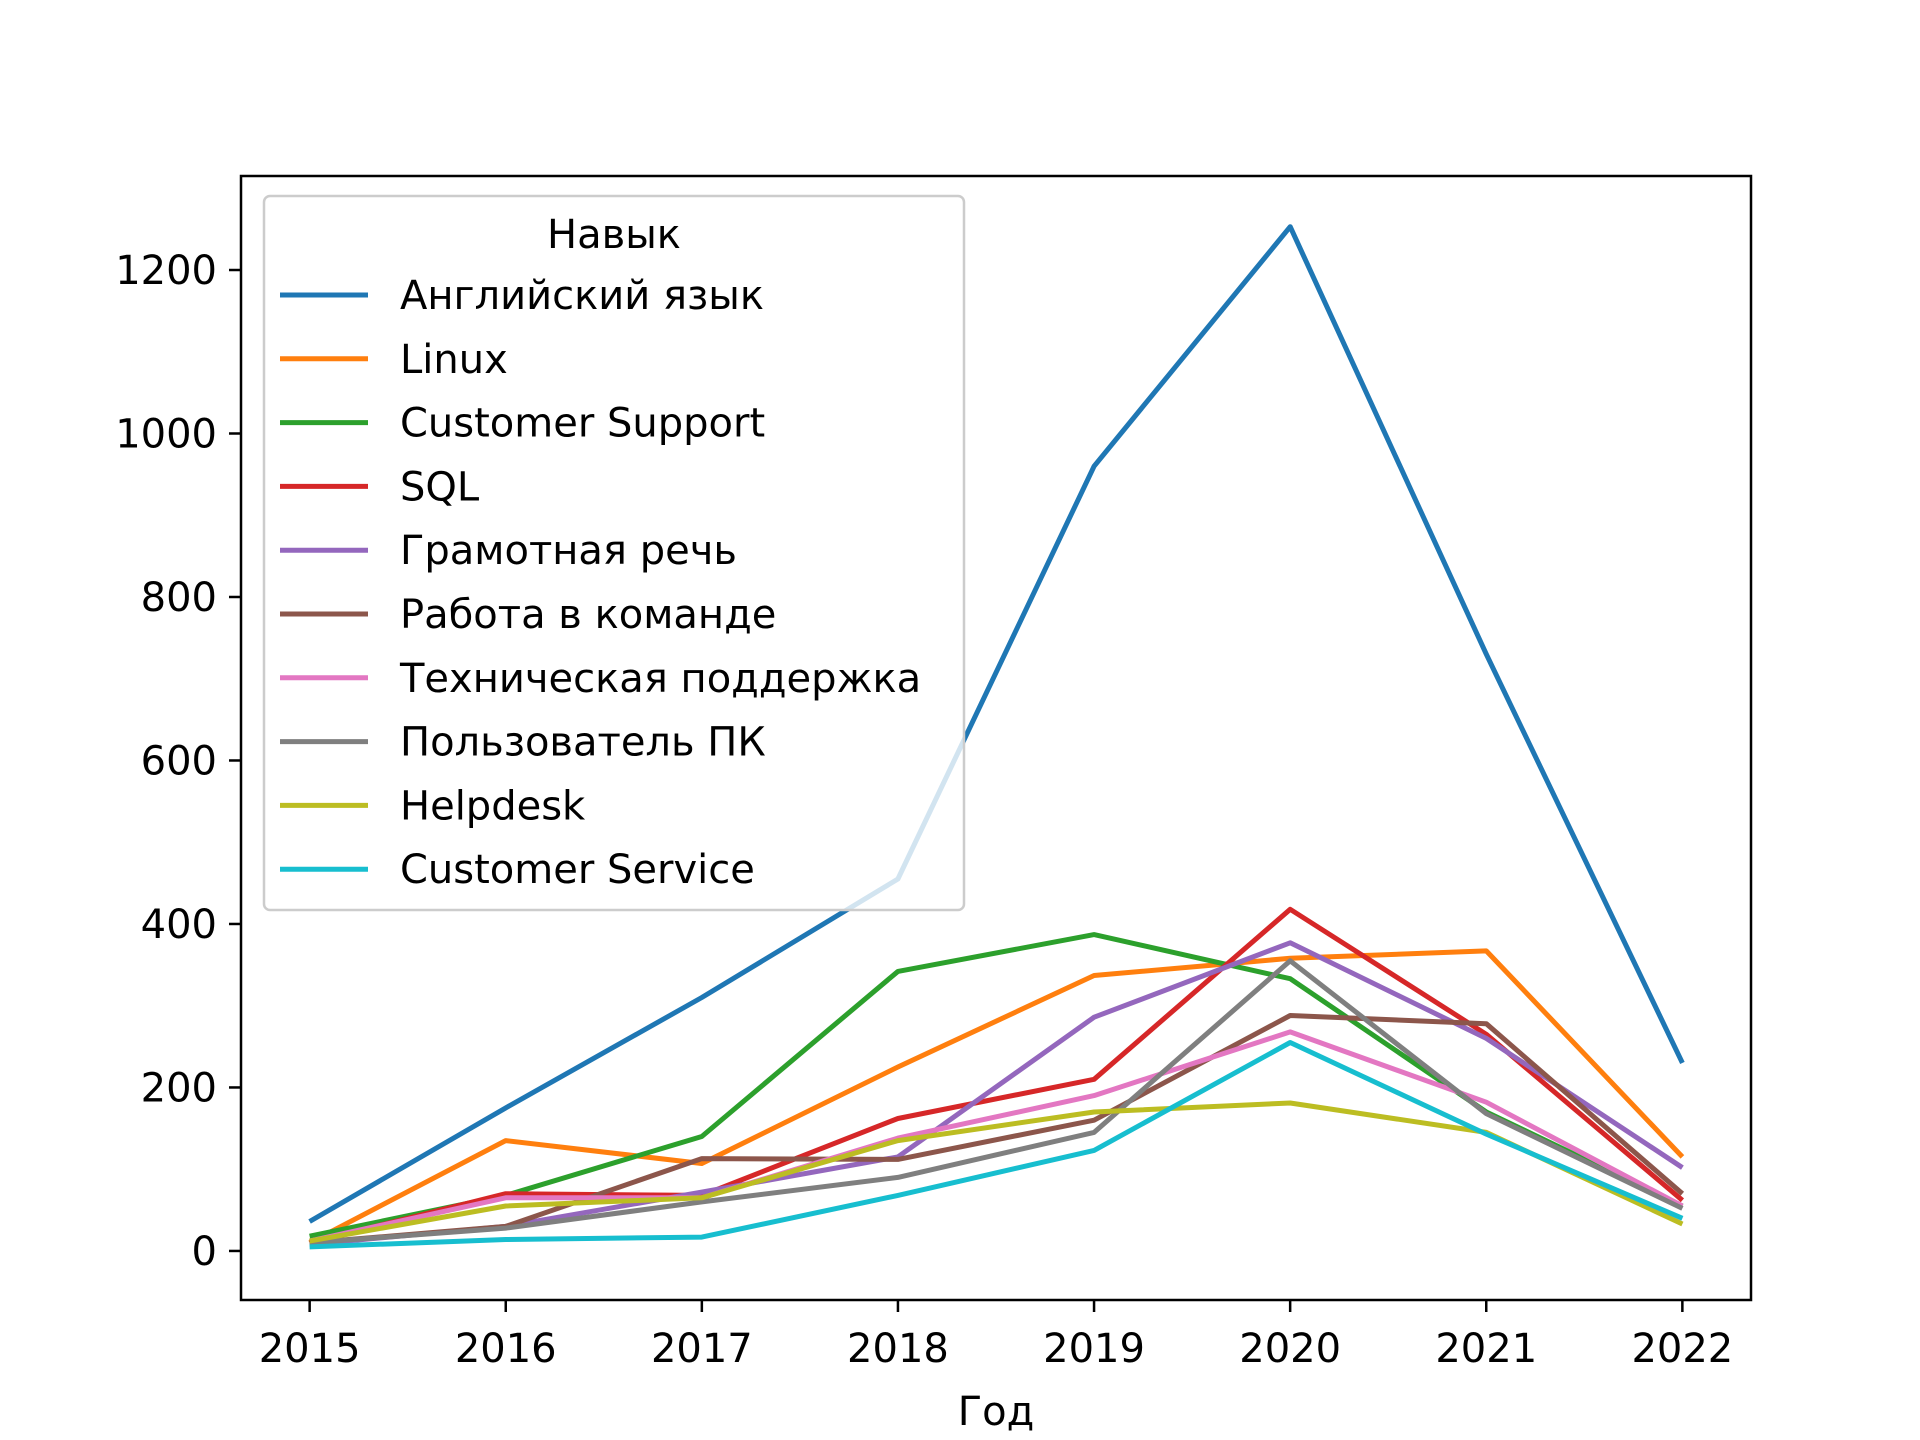 The width and height of the screenshot is (1920, 1440). Describe the element at coordinates (582, 296) in the screenshot. I see `legend-label-1: Английский язык` at that location.